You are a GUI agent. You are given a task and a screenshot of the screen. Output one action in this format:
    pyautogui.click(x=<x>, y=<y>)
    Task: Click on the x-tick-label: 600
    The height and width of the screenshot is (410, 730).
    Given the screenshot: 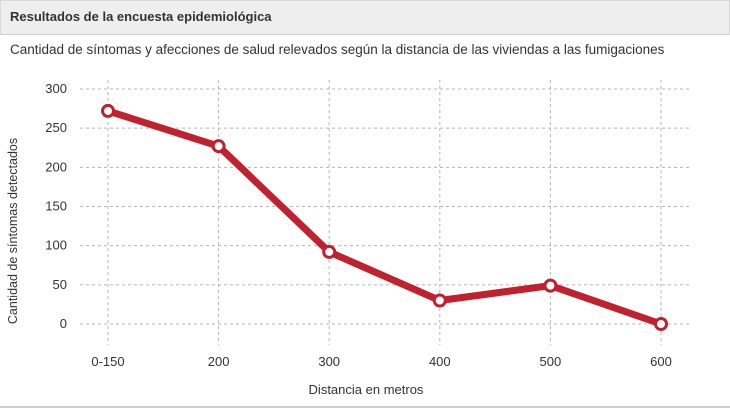 What is the action you would take?
    pyautogui.click(x=661, y=361)
    